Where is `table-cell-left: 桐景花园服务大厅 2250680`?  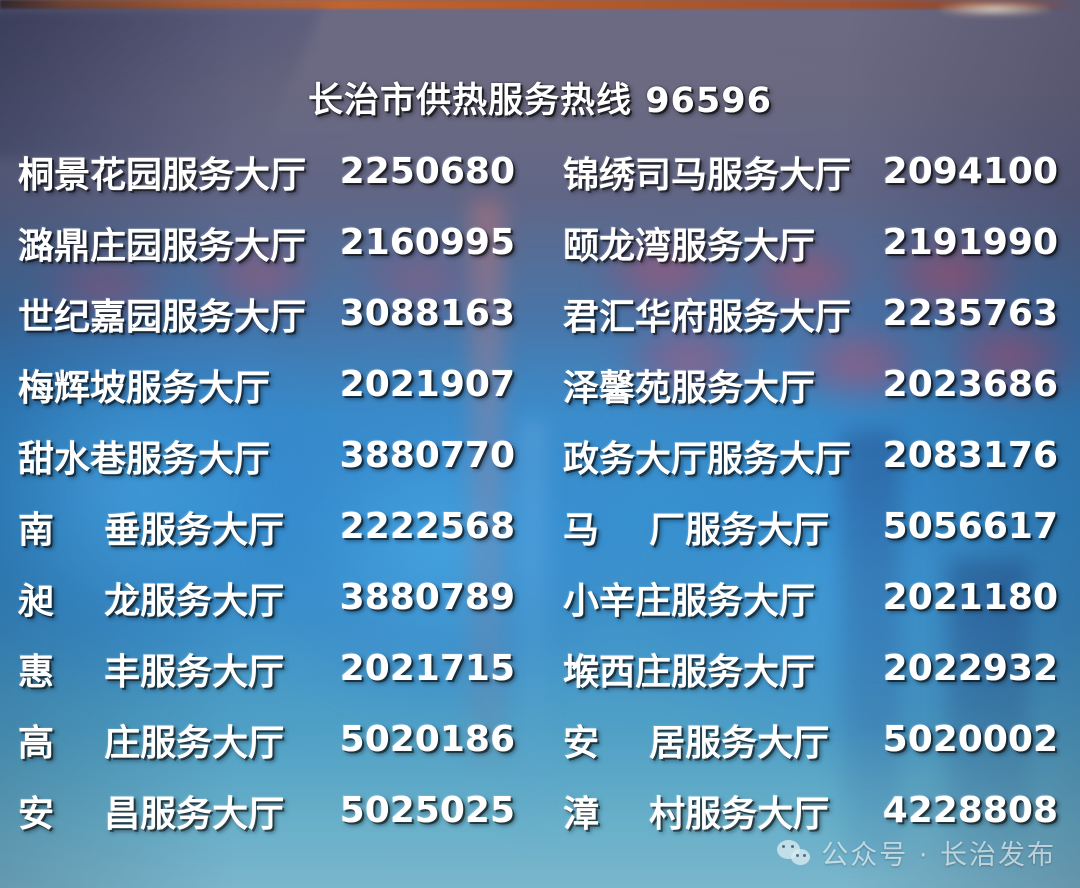
table-cell-left: 桐景花园服务大厅 2250680 is located at coordinates (267, 172).